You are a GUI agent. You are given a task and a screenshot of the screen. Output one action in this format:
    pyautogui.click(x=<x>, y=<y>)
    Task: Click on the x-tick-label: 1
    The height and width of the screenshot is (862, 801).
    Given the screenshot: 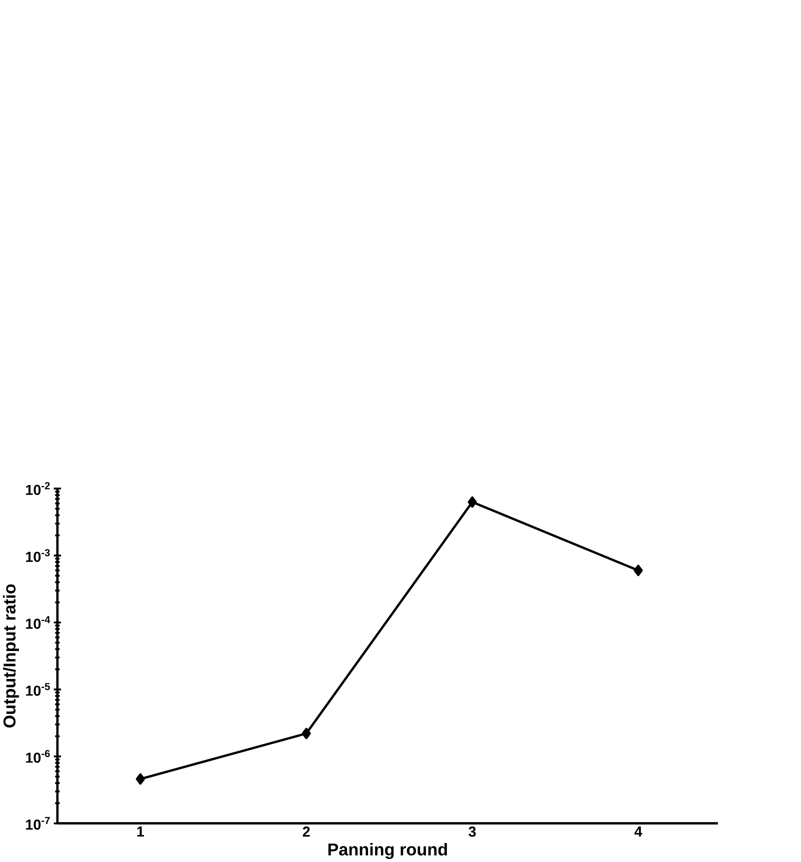 What is the action you would take?
    pyautogui.click(x=140, y=831)
    